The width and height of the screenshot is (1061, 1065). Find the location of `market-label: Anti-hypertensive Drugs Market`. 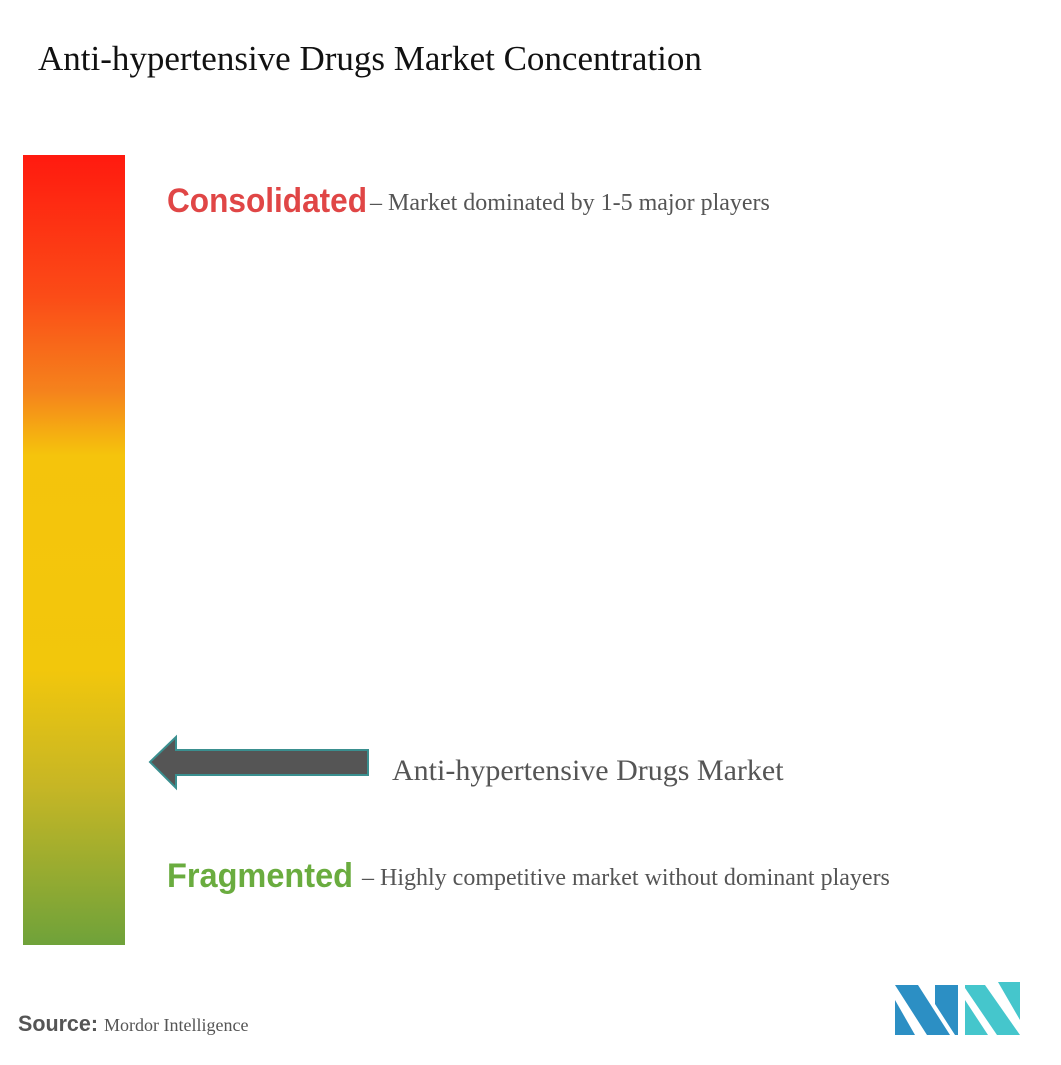

market-label: Anti-hypertensive Drugs Market is located at coordinates (588, 770).